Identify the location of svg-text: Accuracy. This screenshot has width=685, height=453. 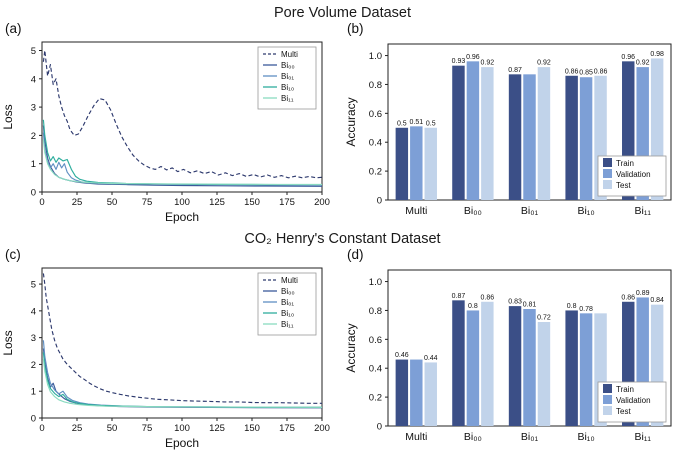
(351, 347).